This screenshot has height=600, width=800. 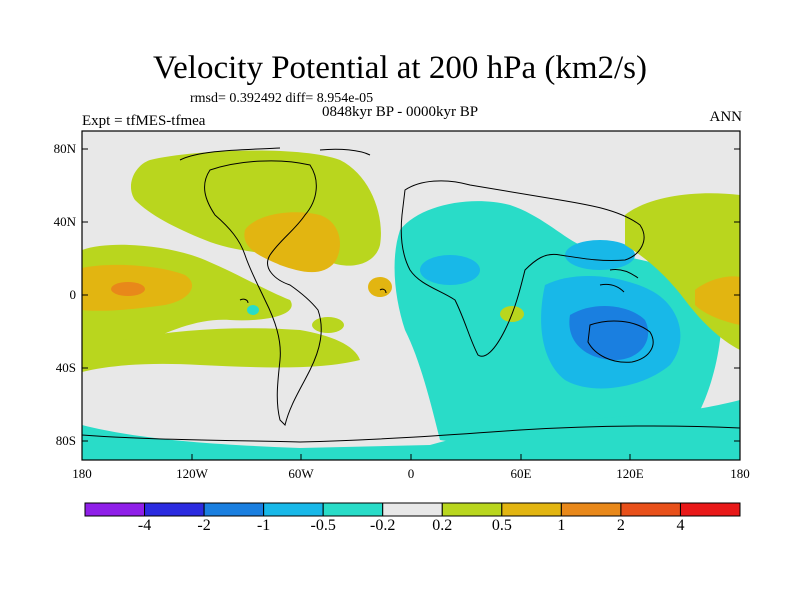 What do you see at coordinates (144, 121) in the screenshot?
I see `experiment-label: Expt = tfMES-tfmea` at bounding box center [144, 121].